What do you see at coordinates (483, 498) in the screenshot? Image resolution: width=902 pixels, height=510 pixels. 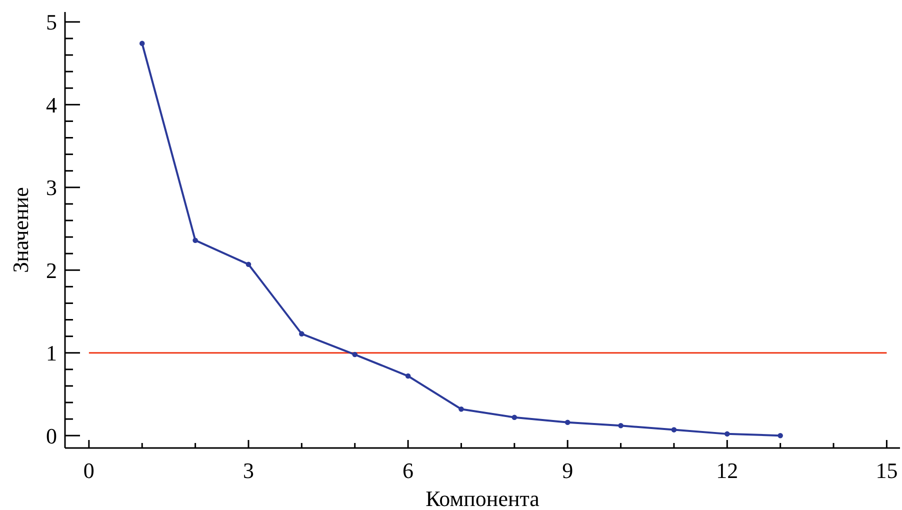 I see `x-axis-title: Компонента` at bounding box center [483, 498].